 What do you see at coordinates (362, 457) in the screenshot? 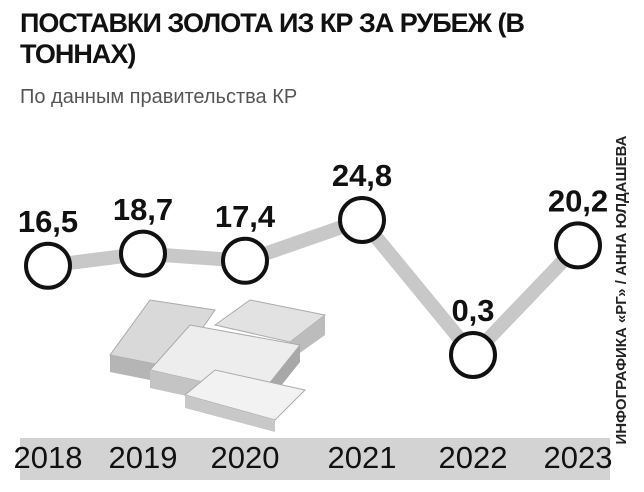
I see `x-tick-label: 2021` at bounding box center [362, 457].